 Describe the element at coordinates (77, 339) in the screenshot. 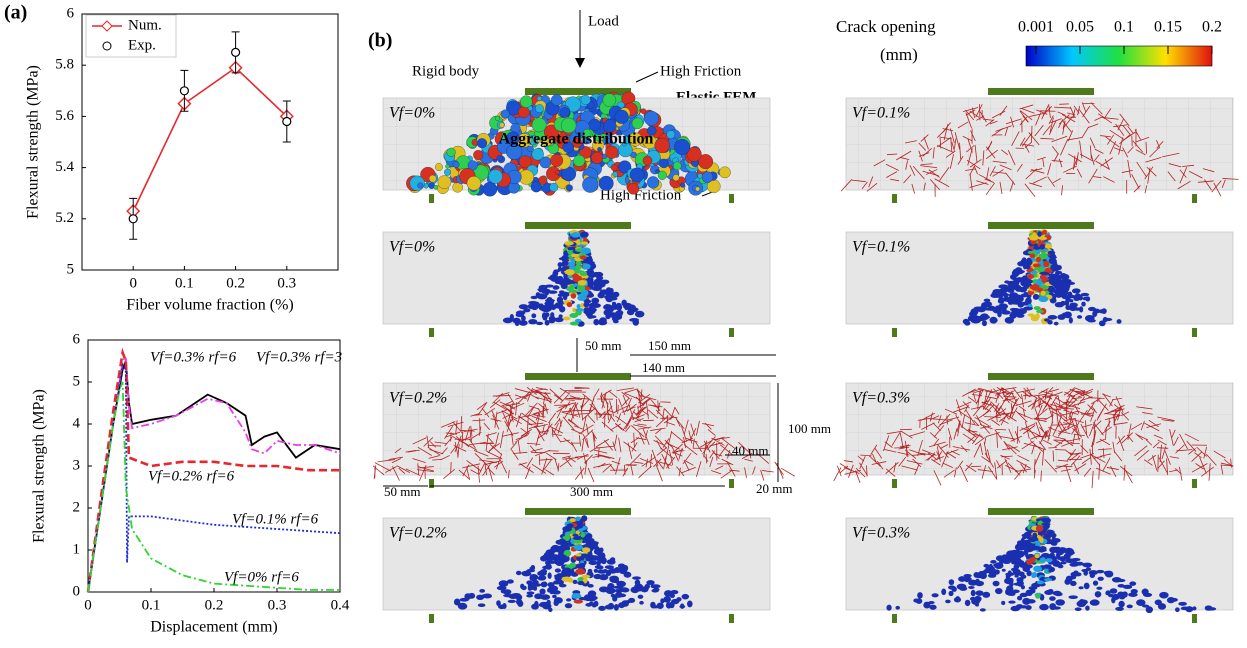

I see `y-tick-label: 6` at that location.